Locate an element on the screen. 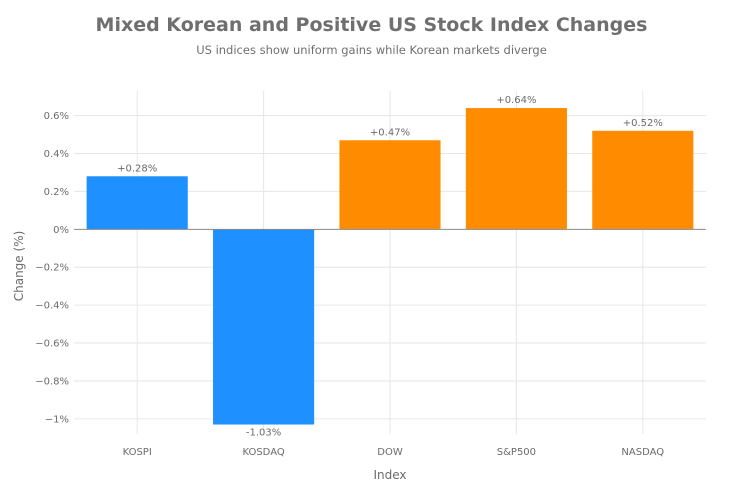 This screenshot has width=743, height=495. data-label: -1.03% is located at coordinates (263, 433).